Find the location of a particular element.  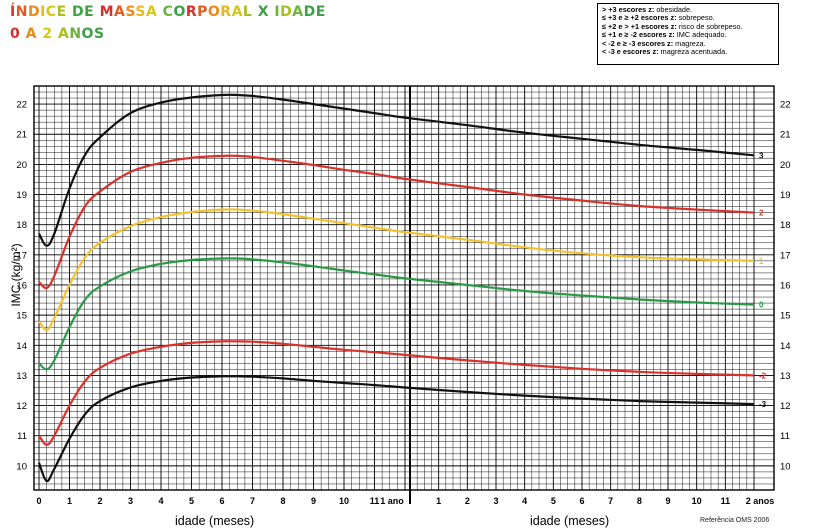

y-tick-label-right: 18 is located at coordinates (785, 225).